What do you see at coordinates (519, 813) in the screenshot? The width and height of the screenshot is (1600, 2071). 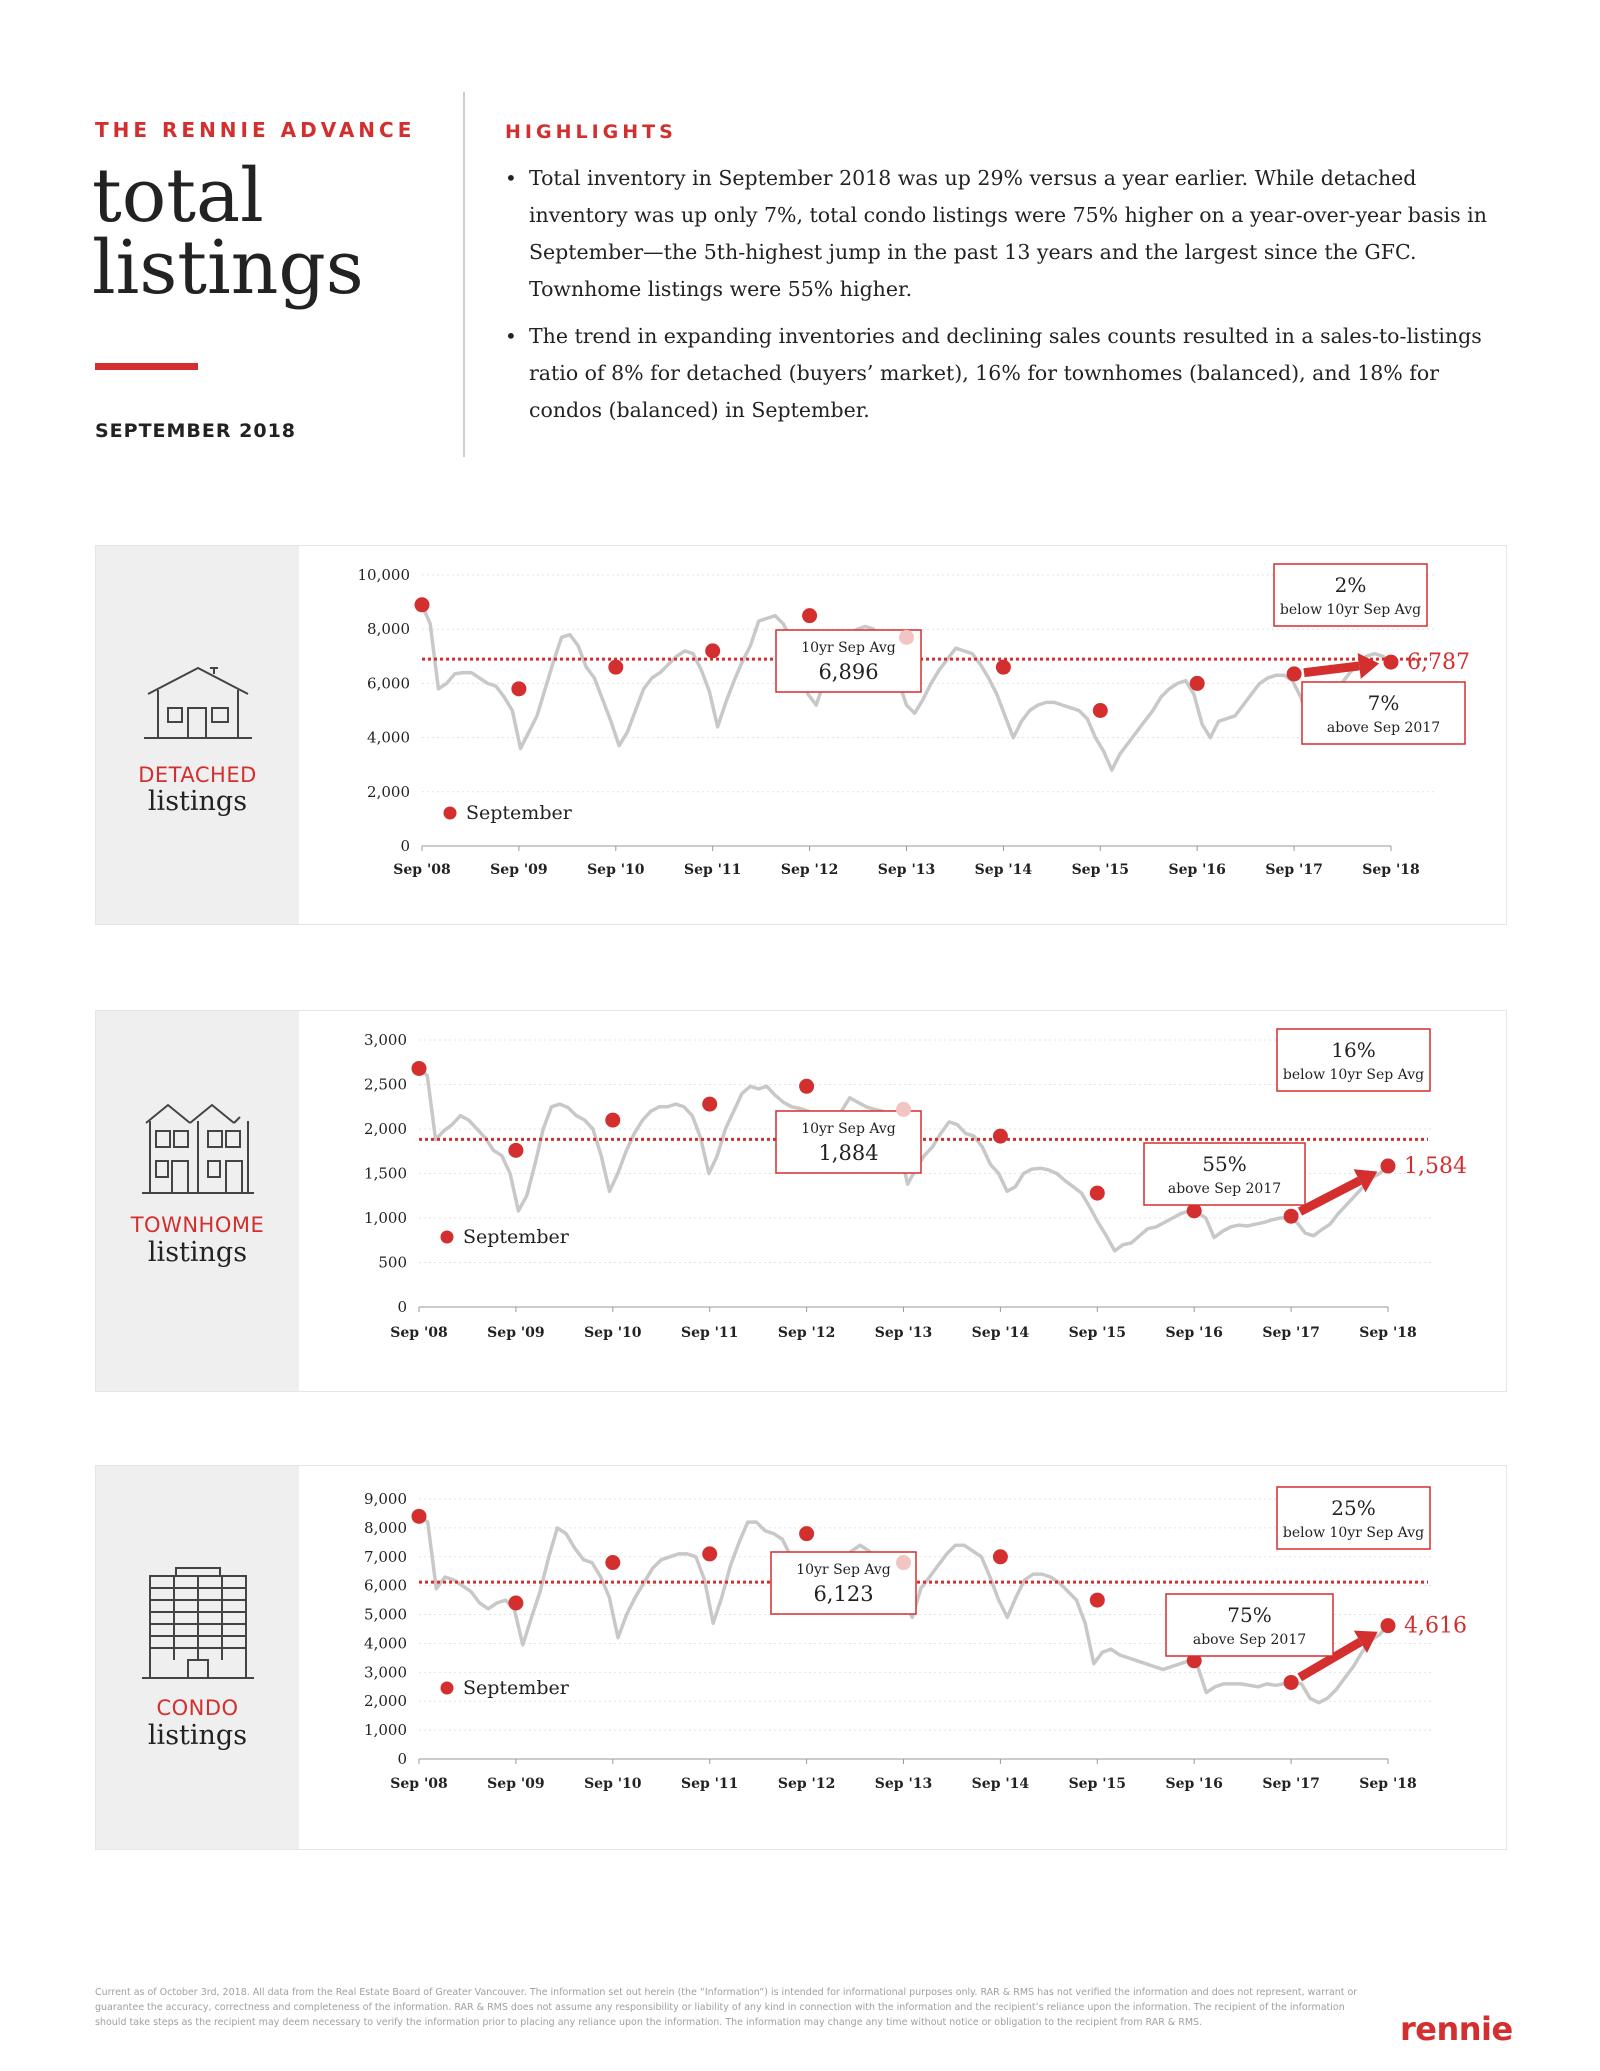 I see `legend-label: September` at bounding box center [519, 813].